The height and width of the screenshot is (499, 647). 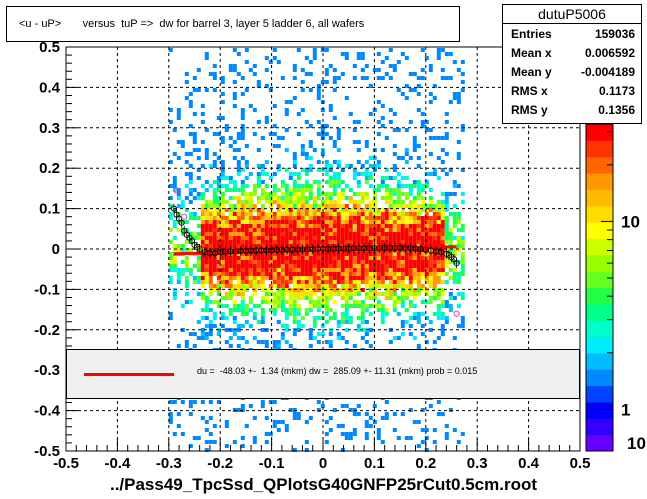 I want to click on palette-swatch, so click(x=599, y=394).